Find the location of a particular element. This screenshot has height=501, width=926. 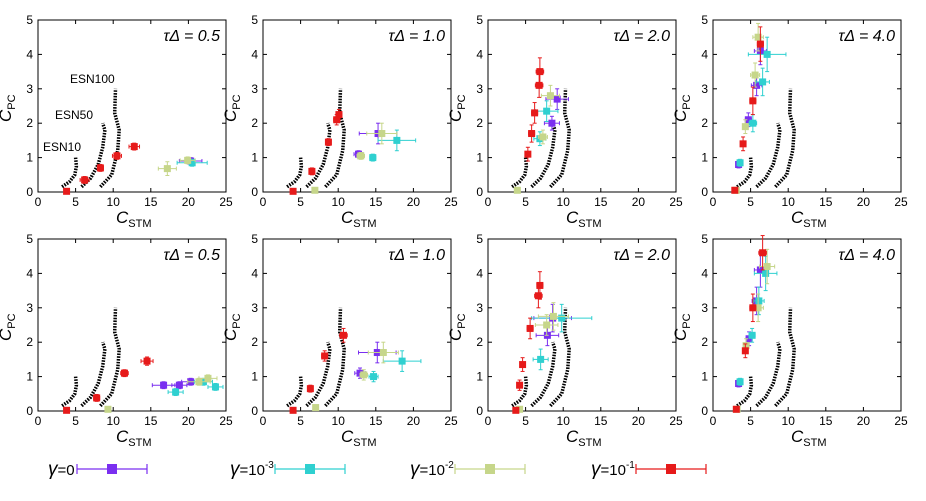

x-tick-label: 15 is located at coordinates (826, 421).